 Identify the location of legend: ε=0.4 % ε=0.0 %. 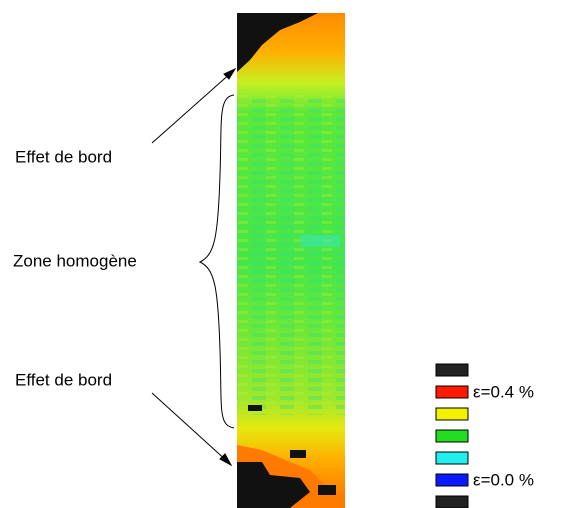
(484, 435).